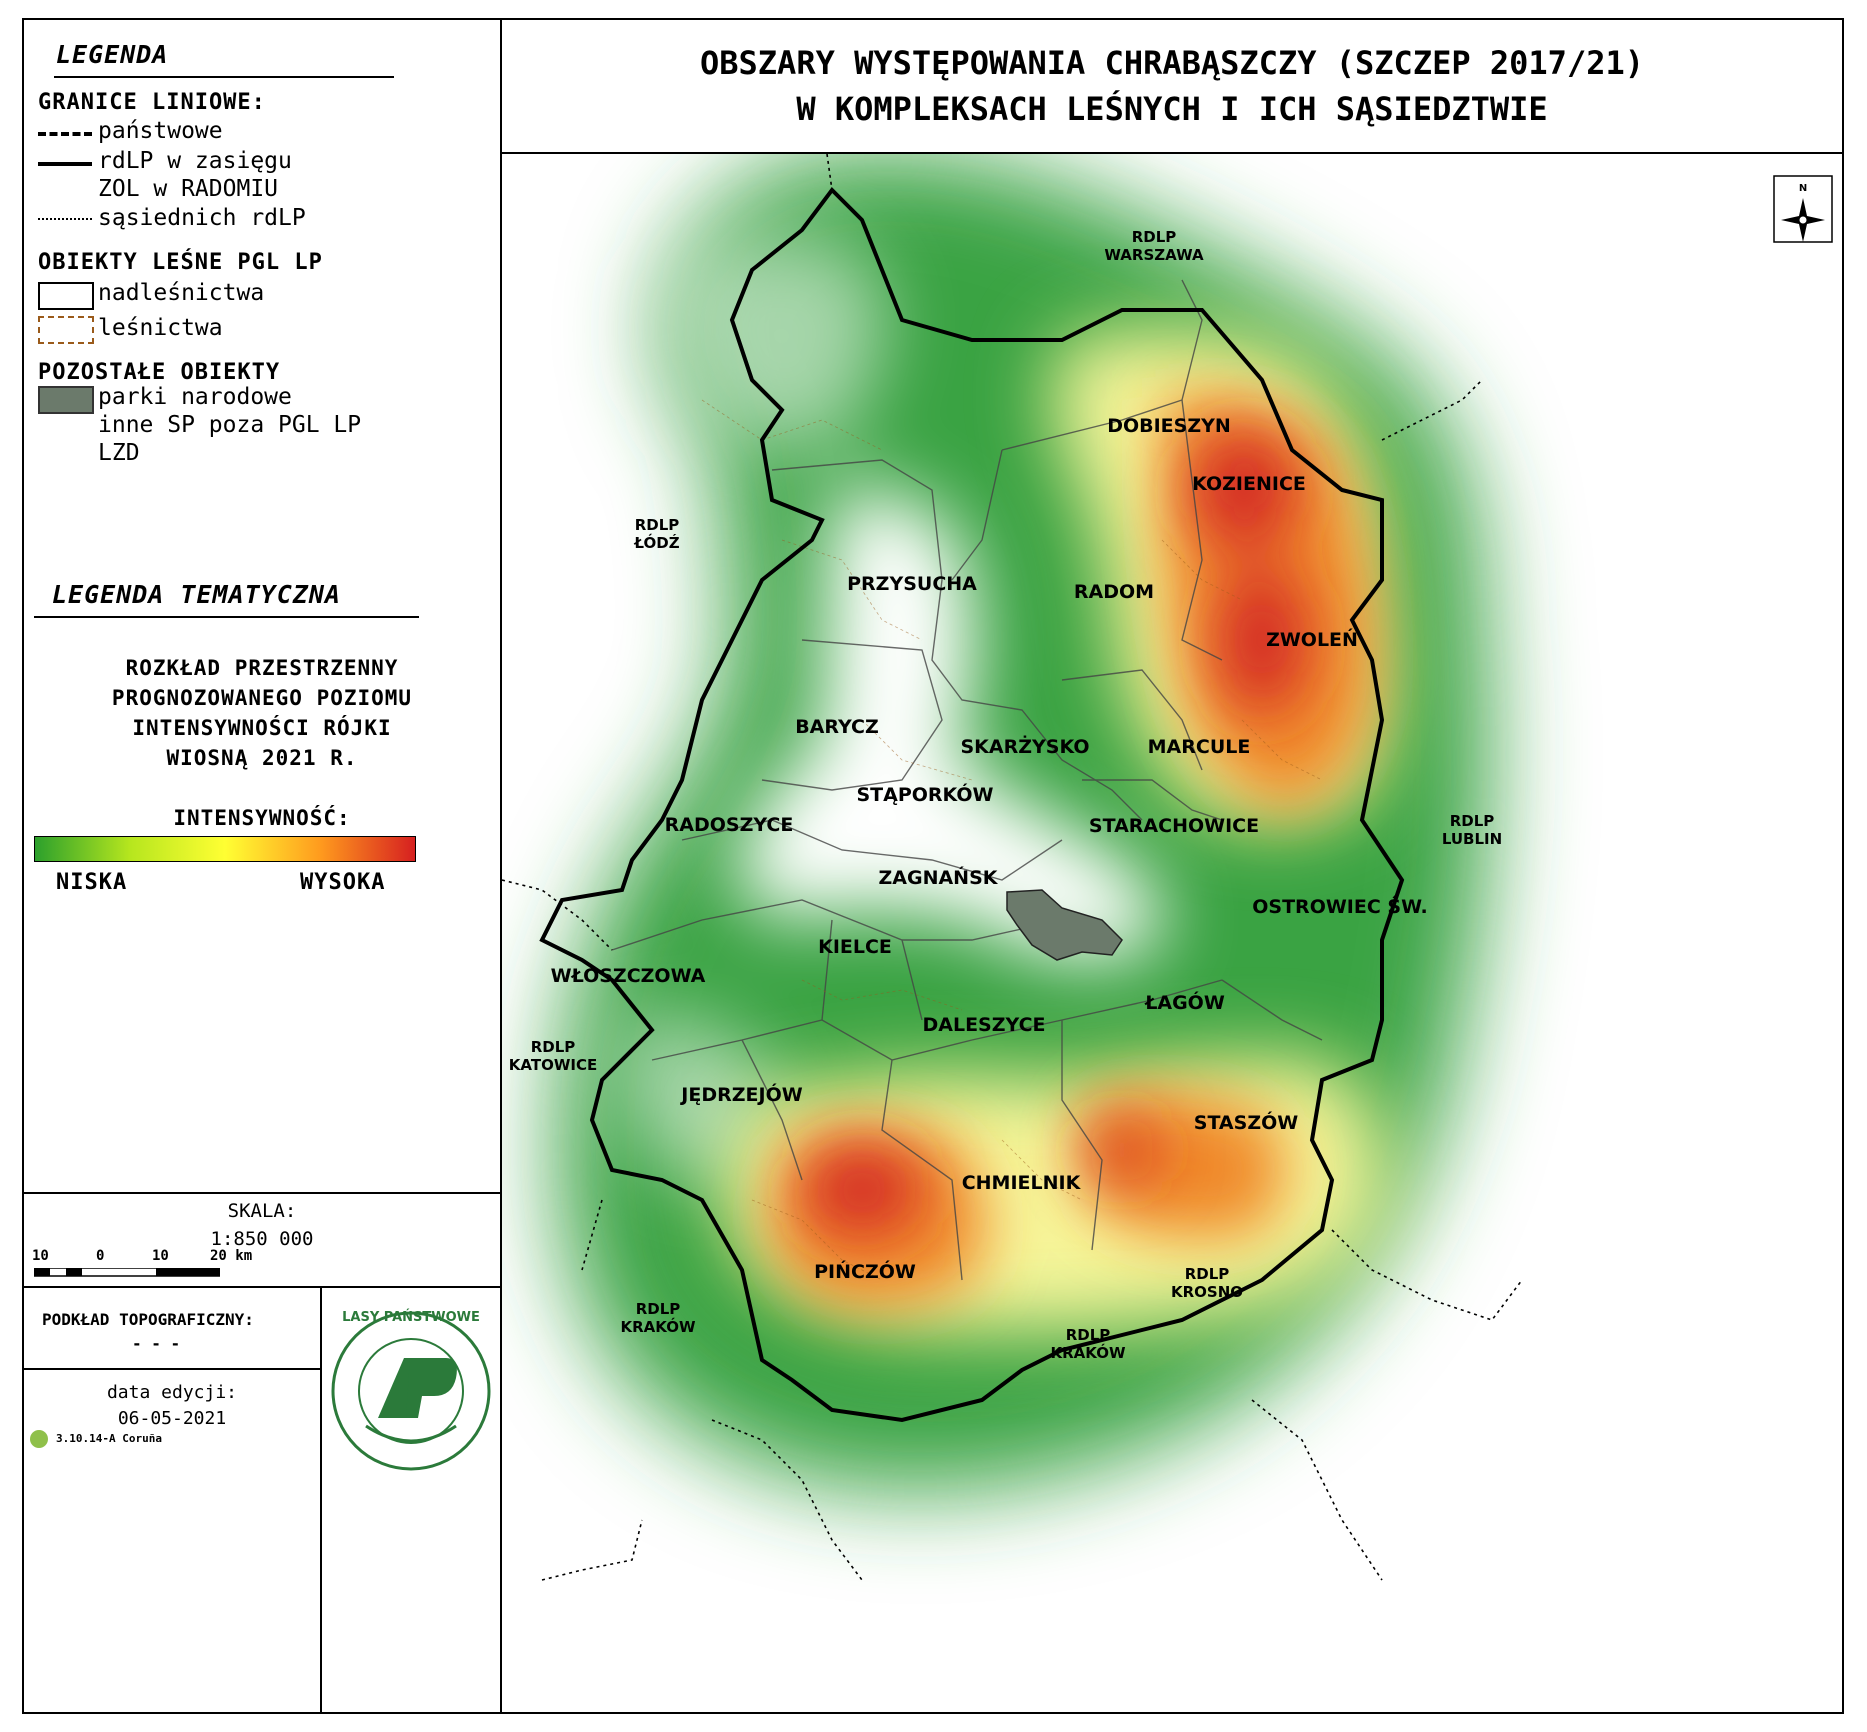  Describe the element at coordinates (865, 1271) in the screenshot. I see `district-label: PIŃCZÓW` at that location.